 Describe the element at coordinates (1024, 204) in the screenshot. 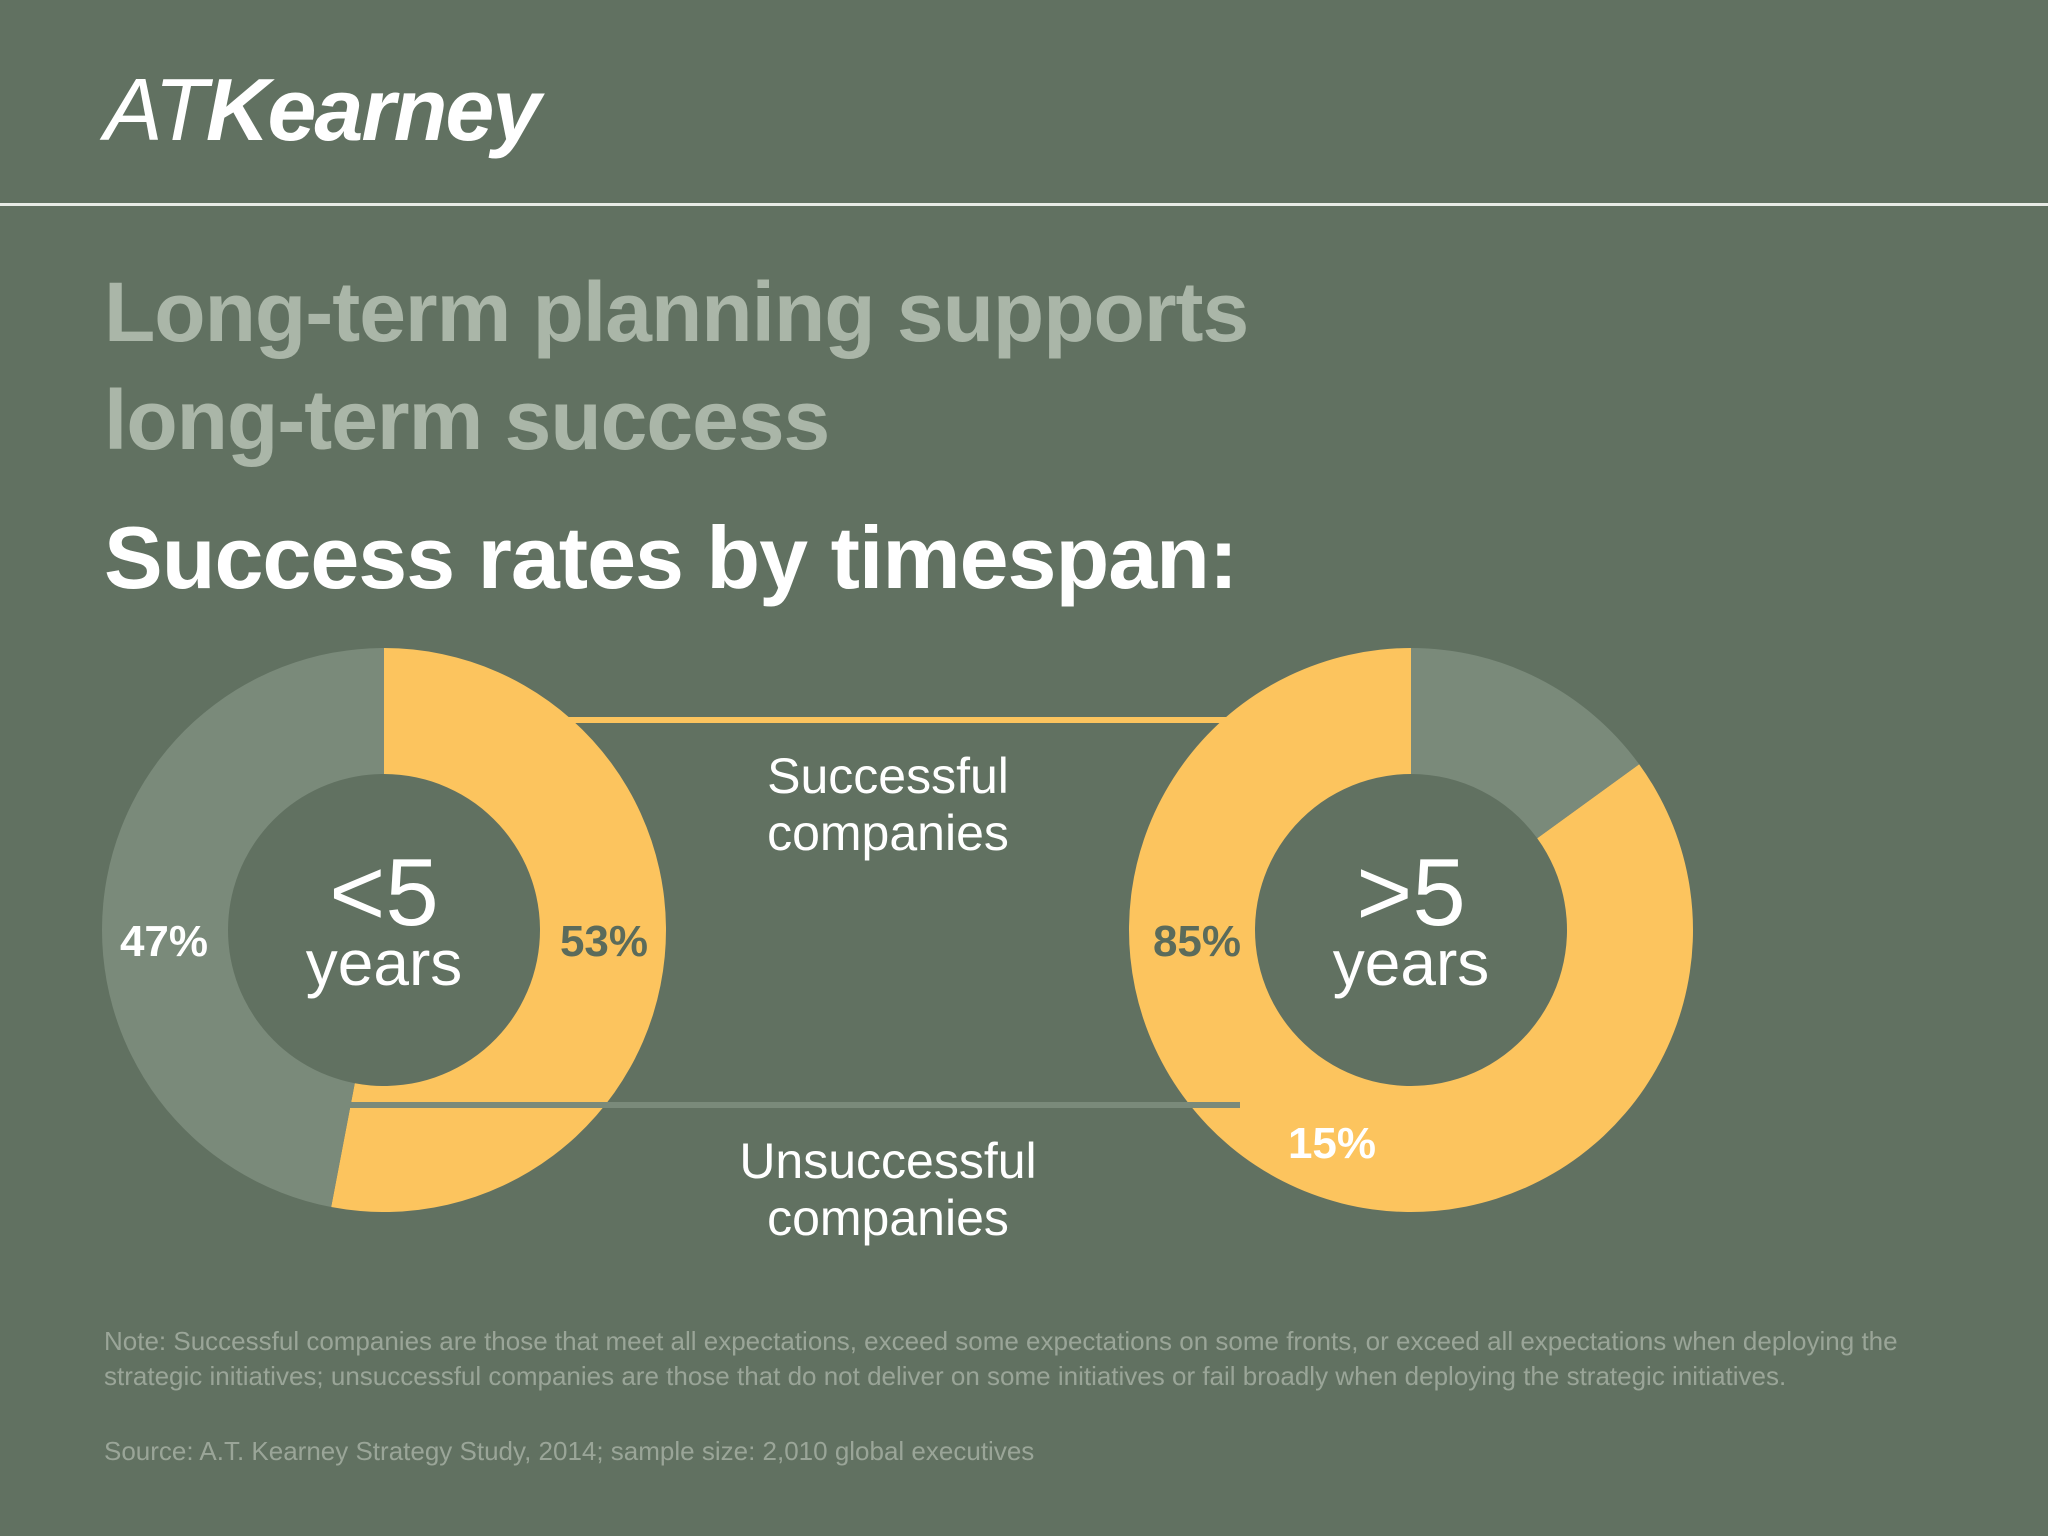

I see `header-divider` at that location.